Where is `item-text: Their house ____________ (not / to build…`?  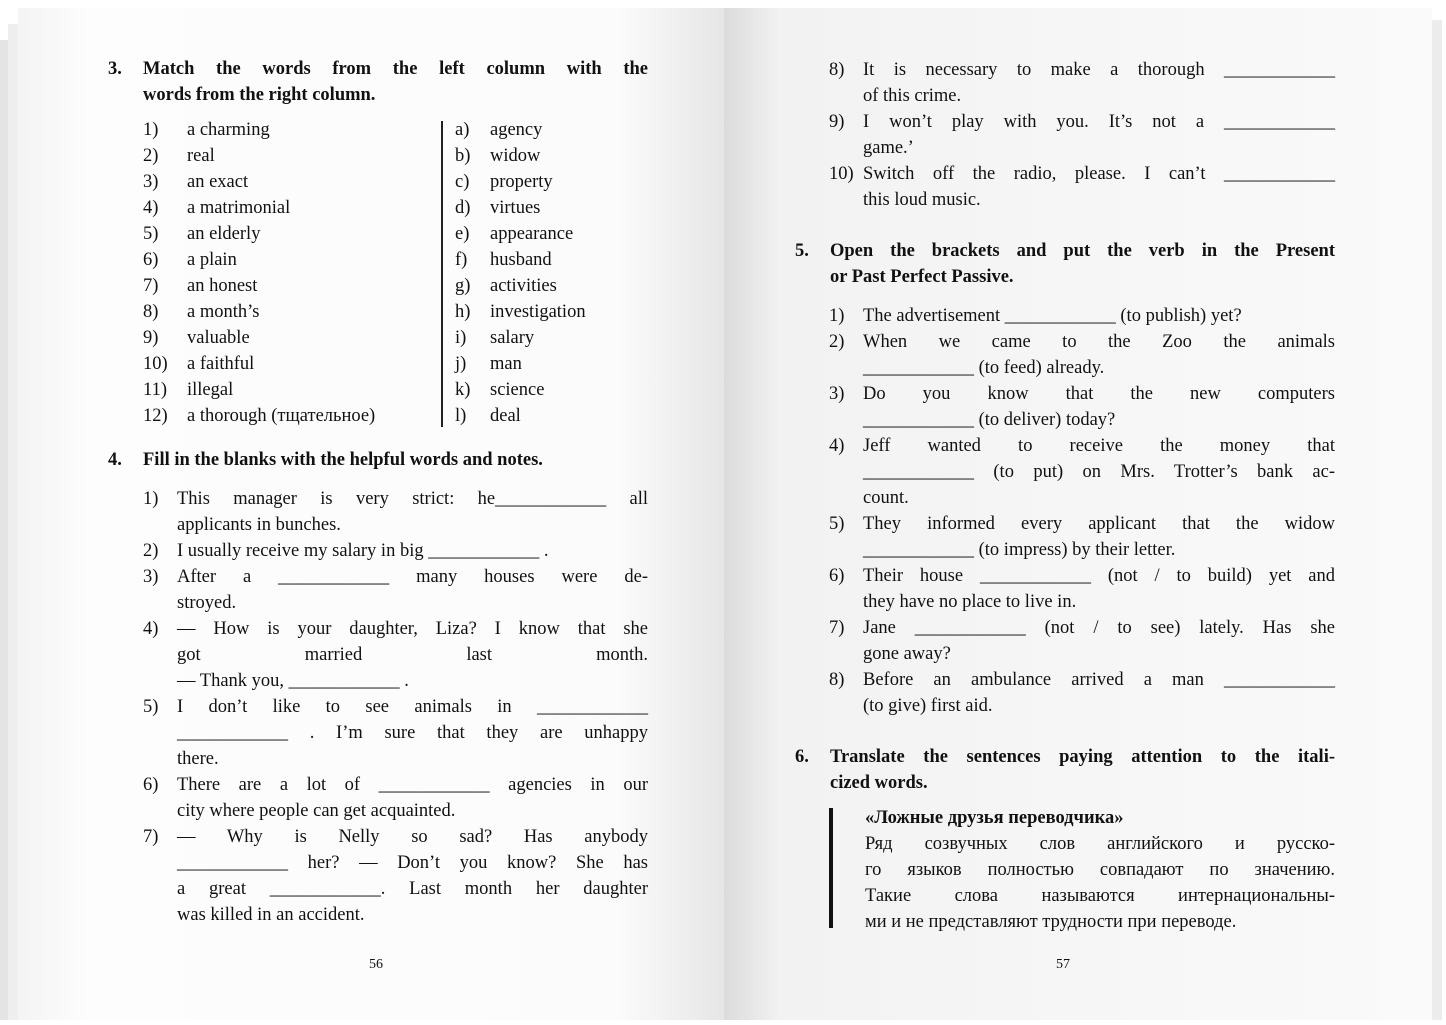 item-text: Their house ____________ (not / to build… is located at coordinates (1099, 589).